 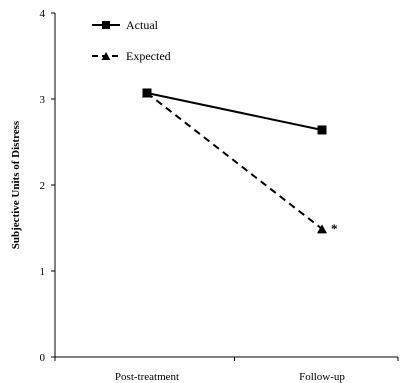 I want to click on annotations: *, so click(x=334, y=228).